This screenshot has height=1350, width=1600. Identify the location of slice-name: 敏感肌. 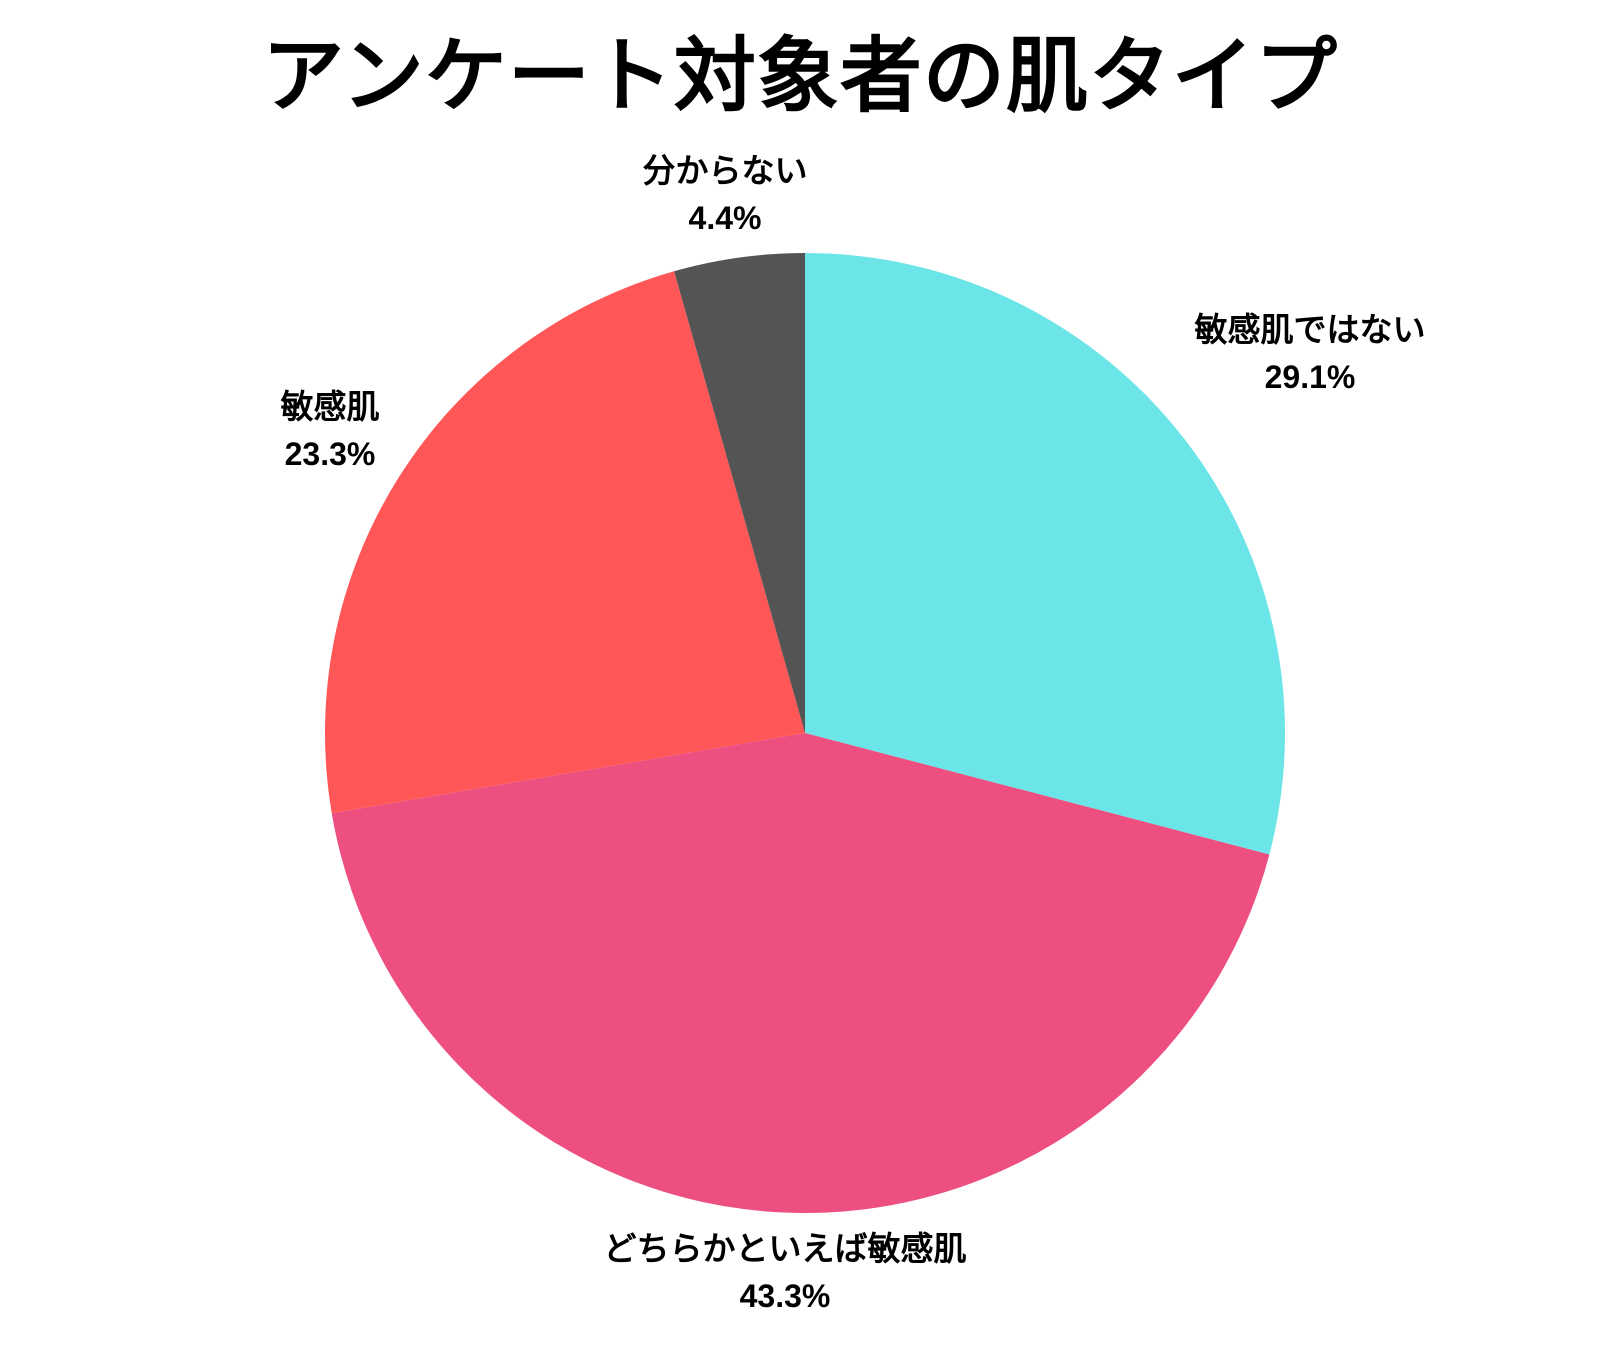
(330, 406).